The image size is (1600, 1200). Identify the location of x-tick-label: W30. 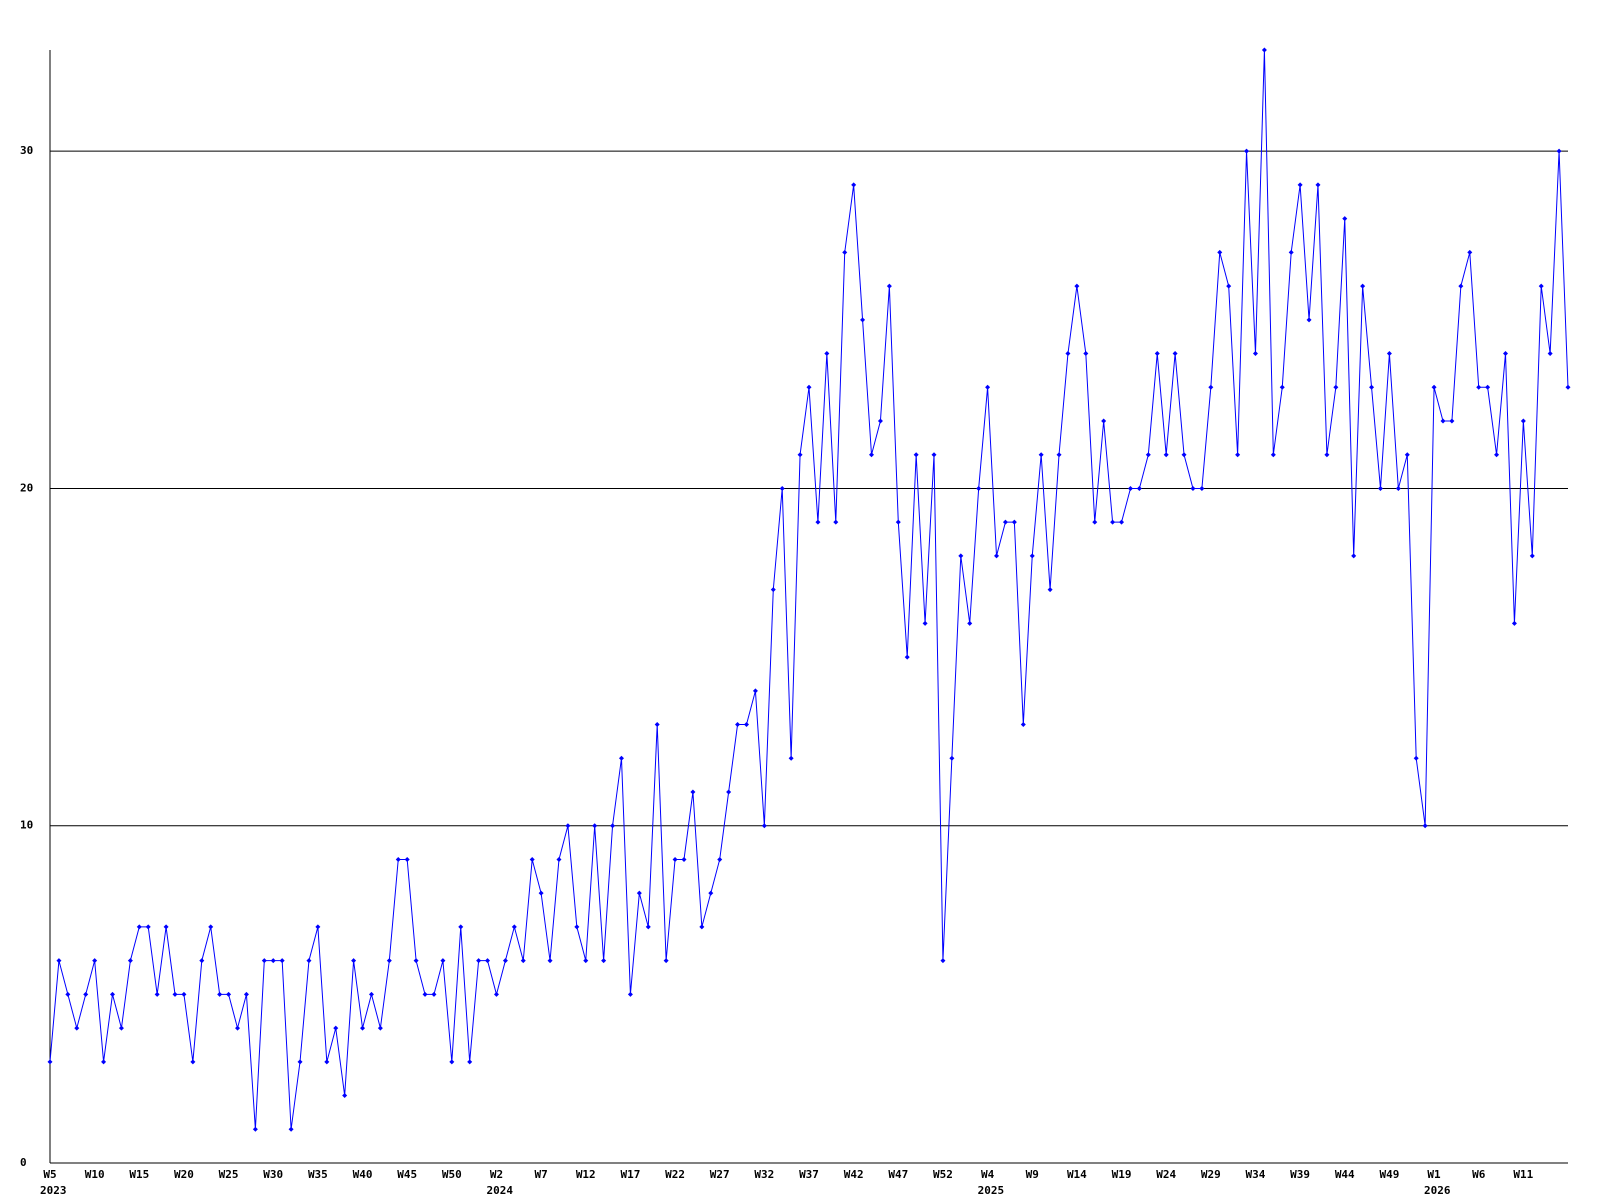
(273, 1174).